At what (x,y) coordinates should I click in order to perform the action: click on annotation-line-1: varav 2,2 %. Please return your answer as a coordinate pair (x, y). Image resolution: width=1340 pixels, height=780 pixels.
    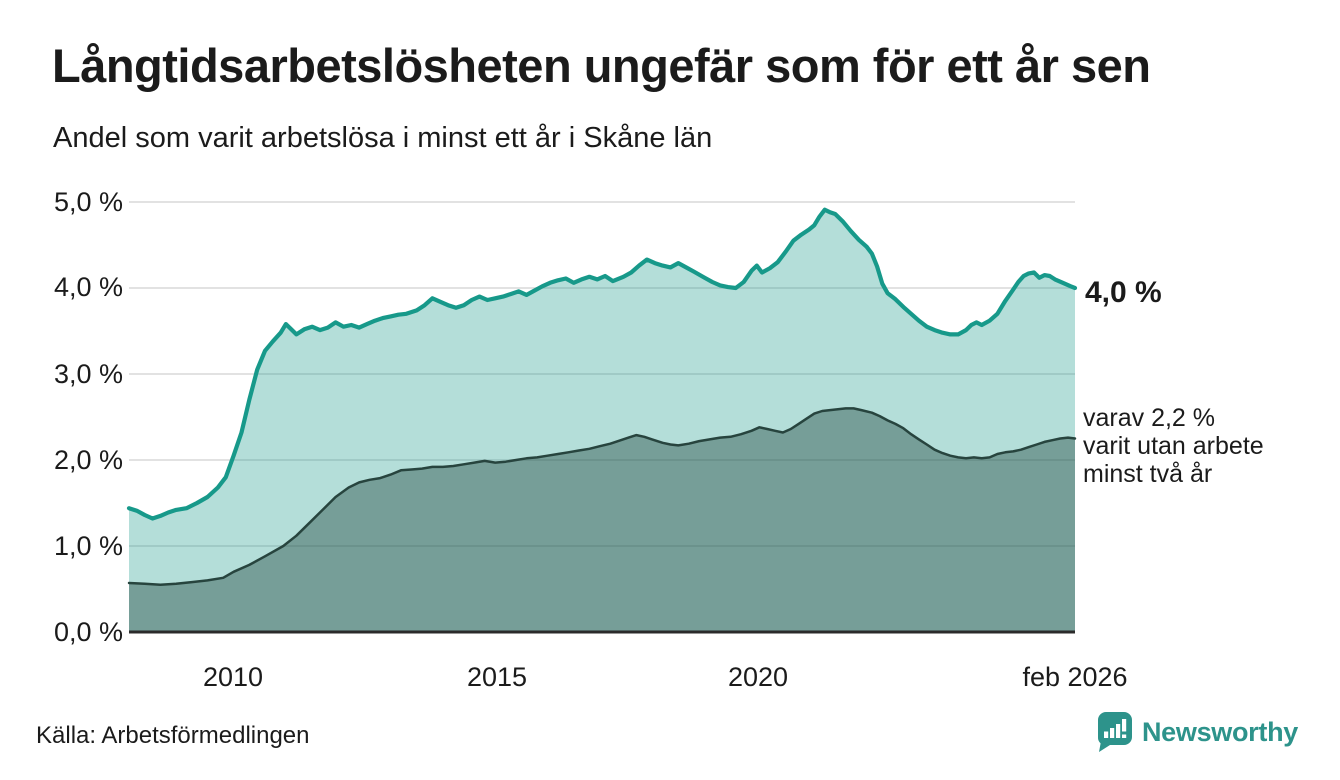
    Looking at the image, I should click on (1149, 418).